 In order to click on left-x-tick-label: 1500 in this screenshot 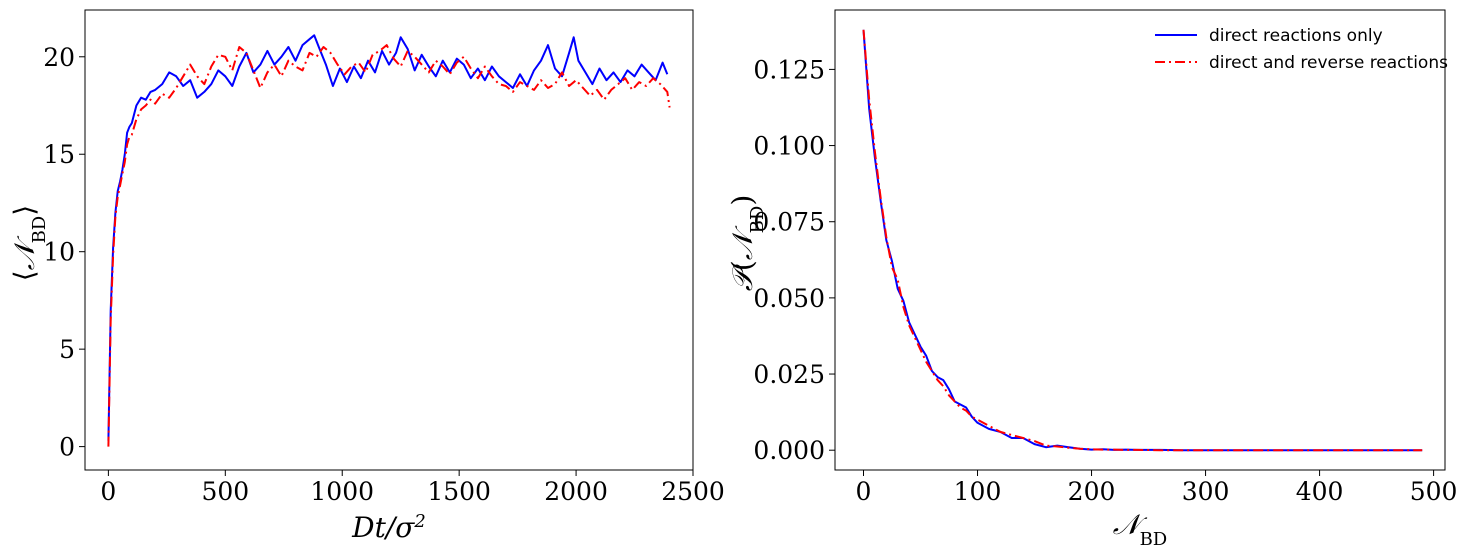, I will do `click(459, 491)`.